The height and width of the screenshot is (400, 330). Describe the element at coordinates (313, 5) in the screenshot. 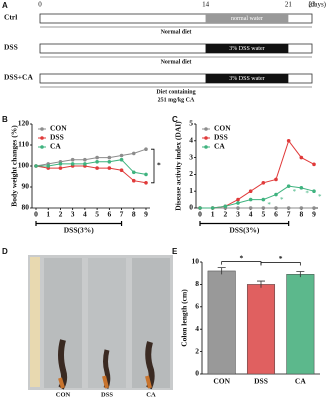

I see `day-label: 23` at that location.